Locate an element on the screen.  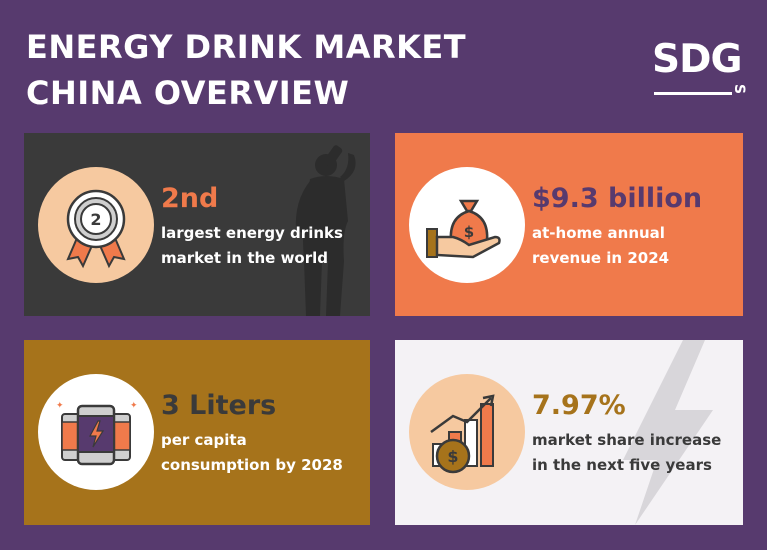
money-bag-hand-icon: $ is located at coordinates (463, 229).